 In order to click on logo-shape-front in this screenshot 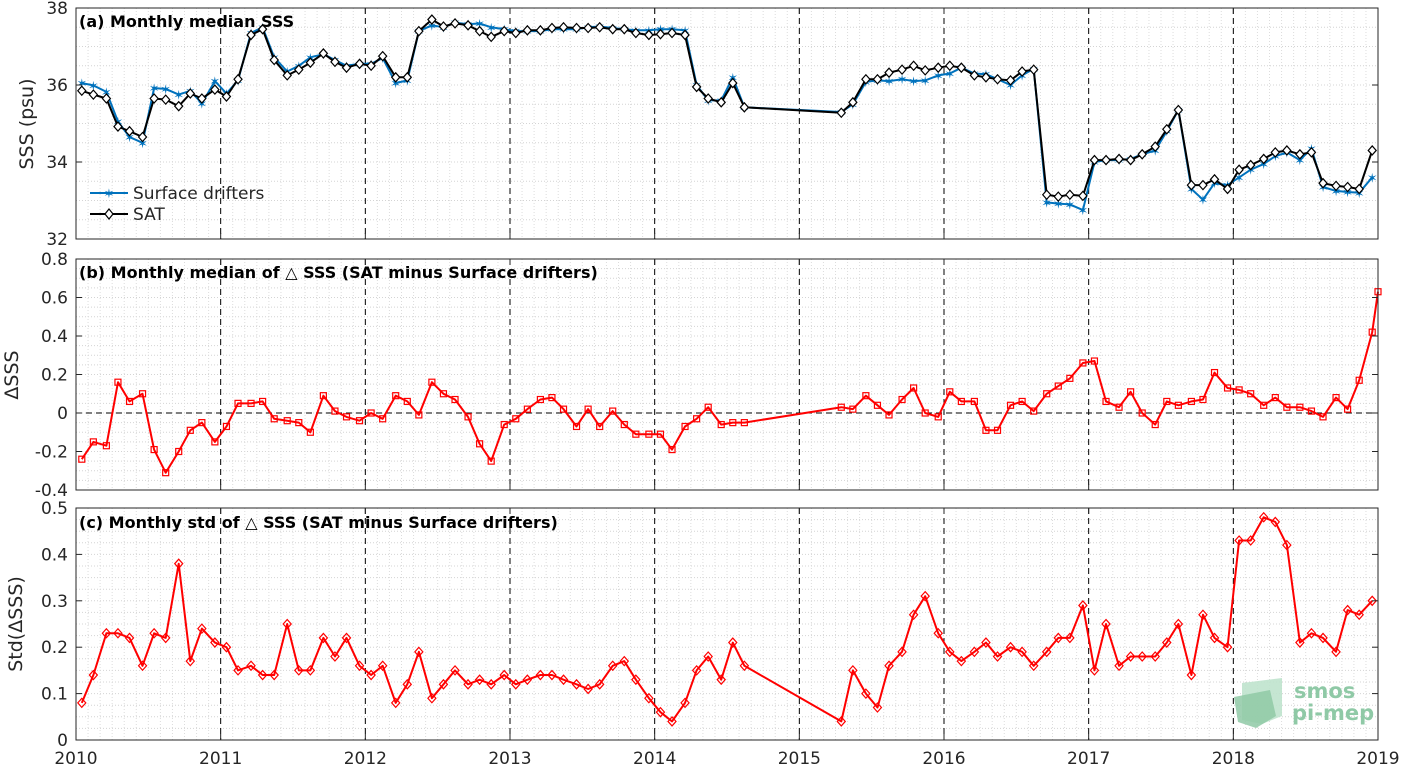, I will do `click(1255, 709)`.